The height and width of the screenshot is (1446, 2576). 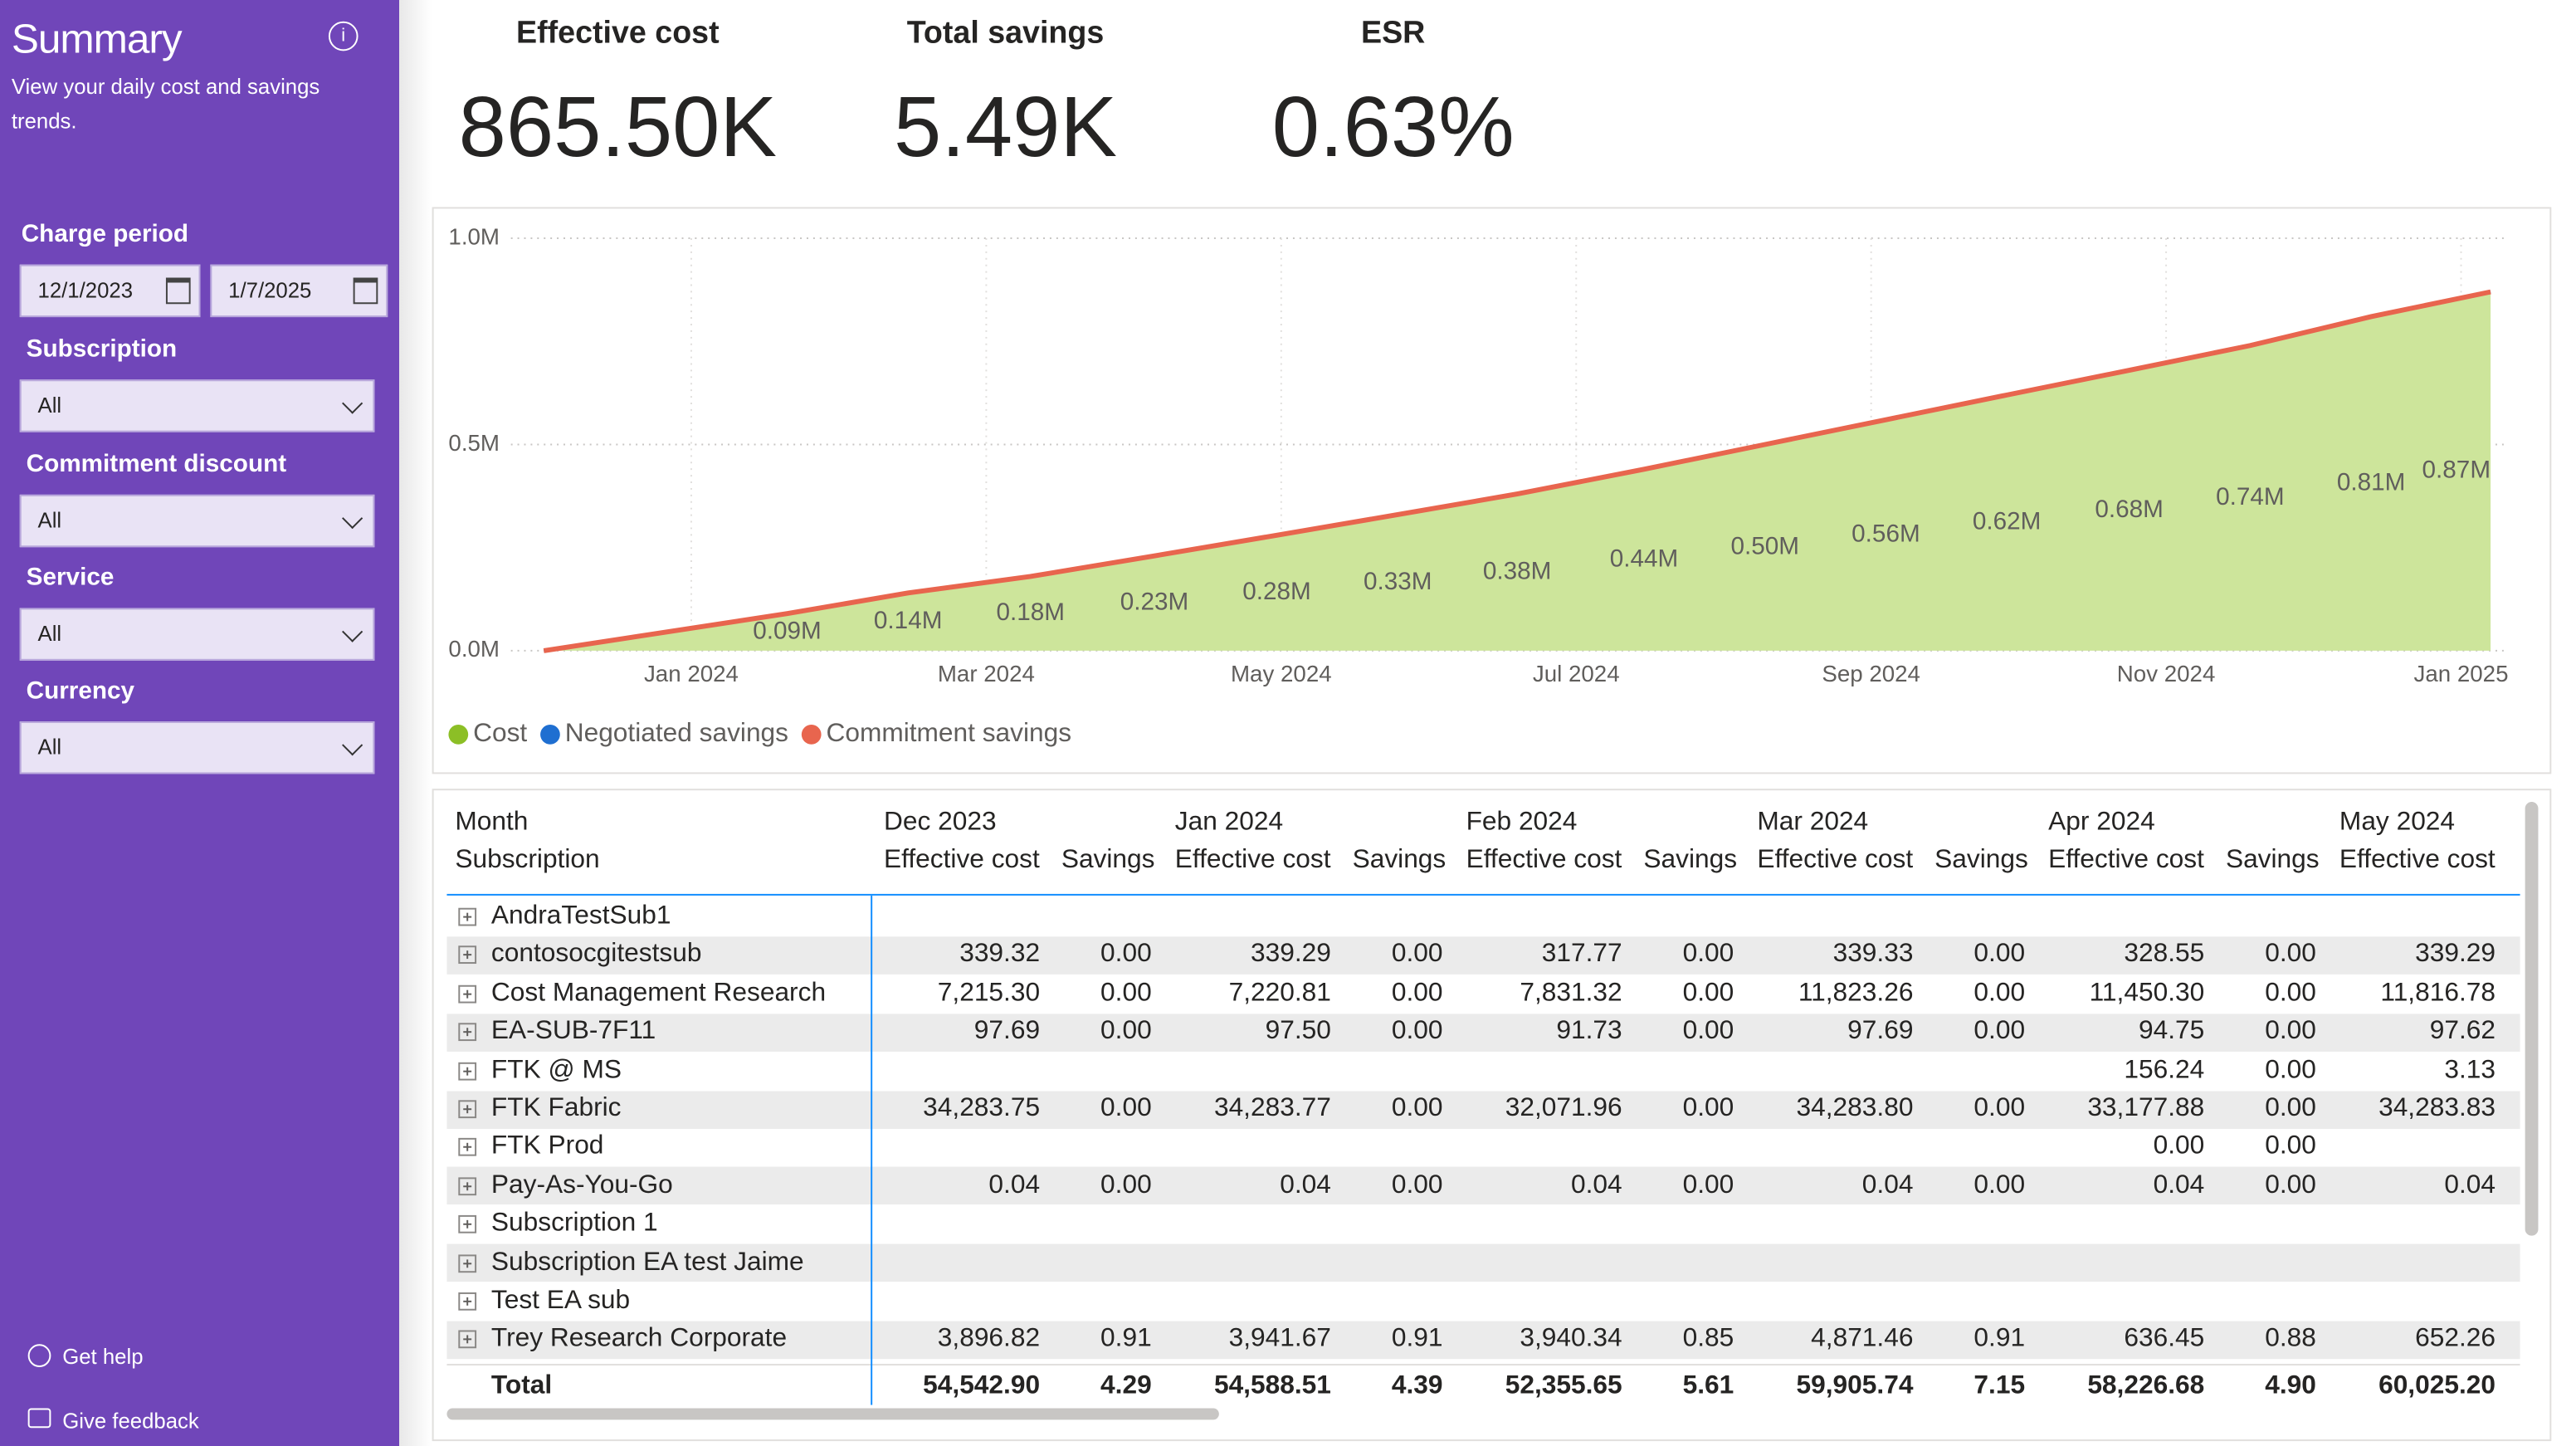 I want to click on total-value: 4.29, so click(x=1126, y=1385).